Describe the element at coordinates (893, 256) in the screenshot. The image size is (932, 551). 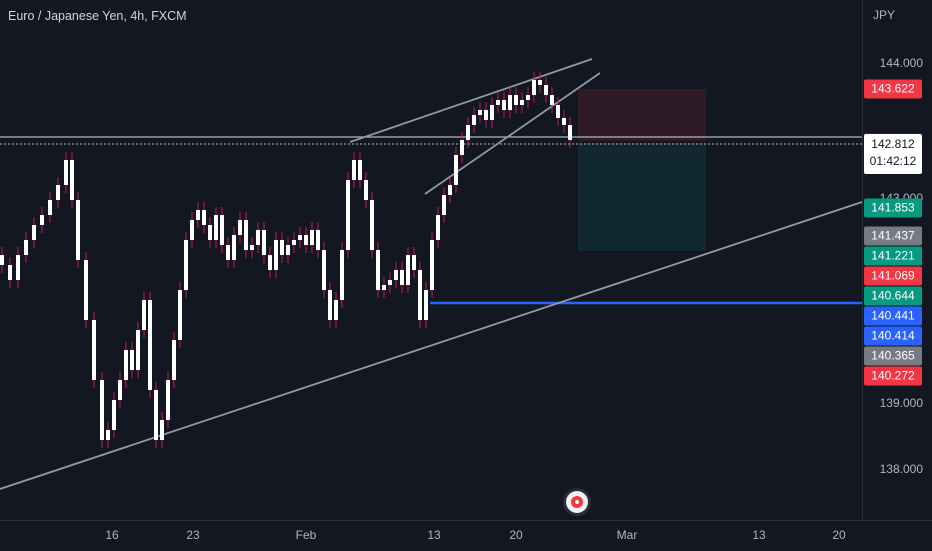
I see `price-tag: 141.221` at that location.